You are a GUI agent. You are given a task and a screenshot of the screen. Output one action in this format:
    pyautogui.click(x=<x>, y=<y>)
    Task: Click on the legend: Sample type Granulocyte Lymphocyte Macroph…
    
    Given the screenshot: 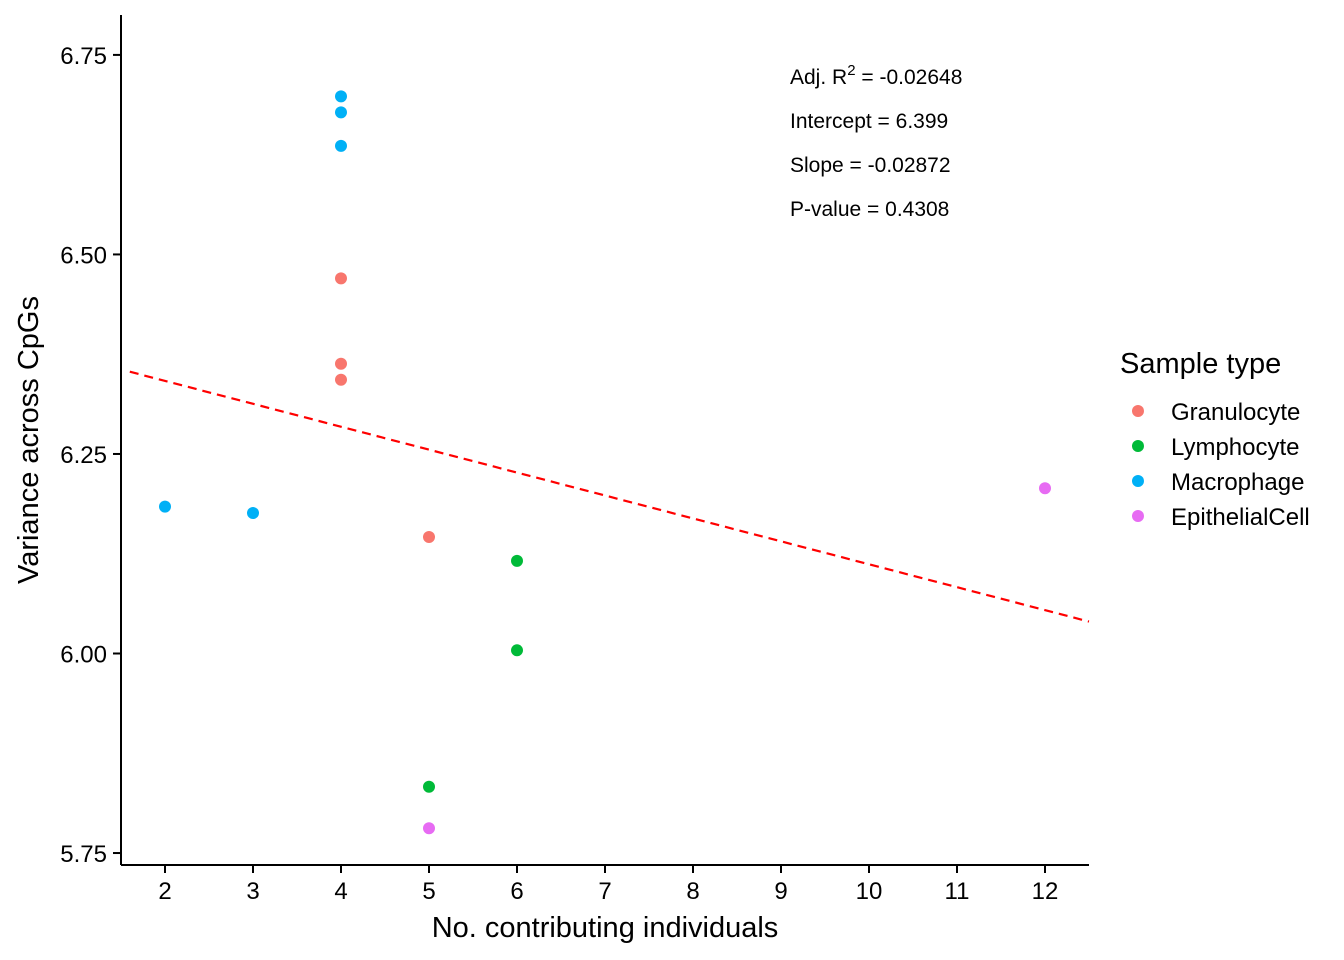 What is the action you would take?
    pyautogui.click(x=1215, y=439)
    